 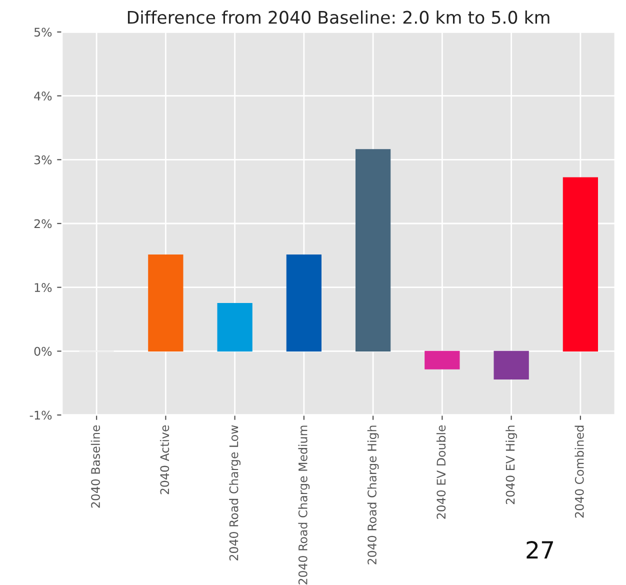 What do you see at coordinates (373, 495) in the screenshot?
I see `x-tick-label: 2040 Road Charge High` at bounding box center [373, 495].